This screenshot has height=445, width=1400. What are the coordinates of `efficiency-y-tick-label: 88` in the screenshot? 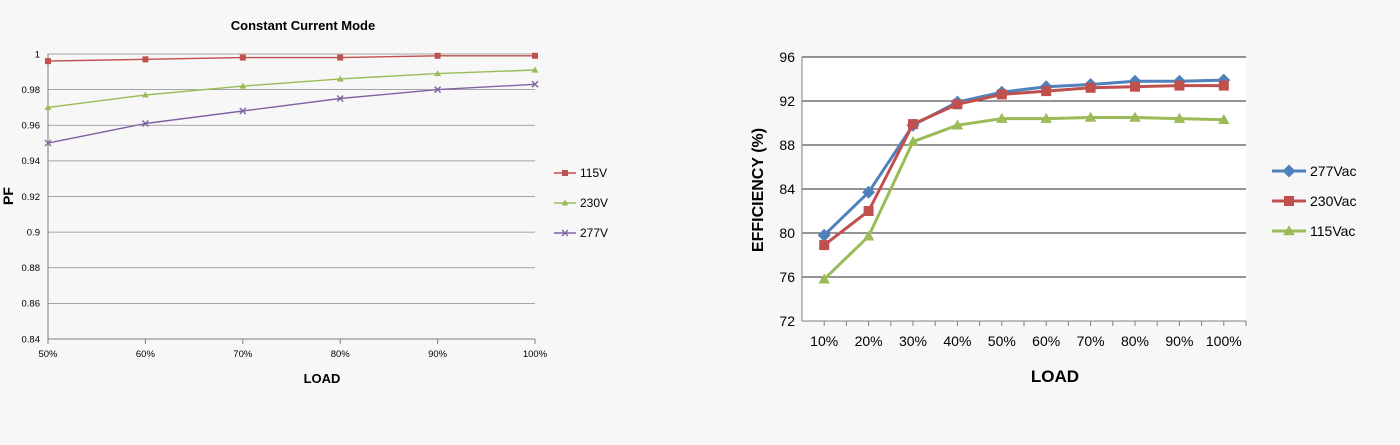 It's located at (787, 145).